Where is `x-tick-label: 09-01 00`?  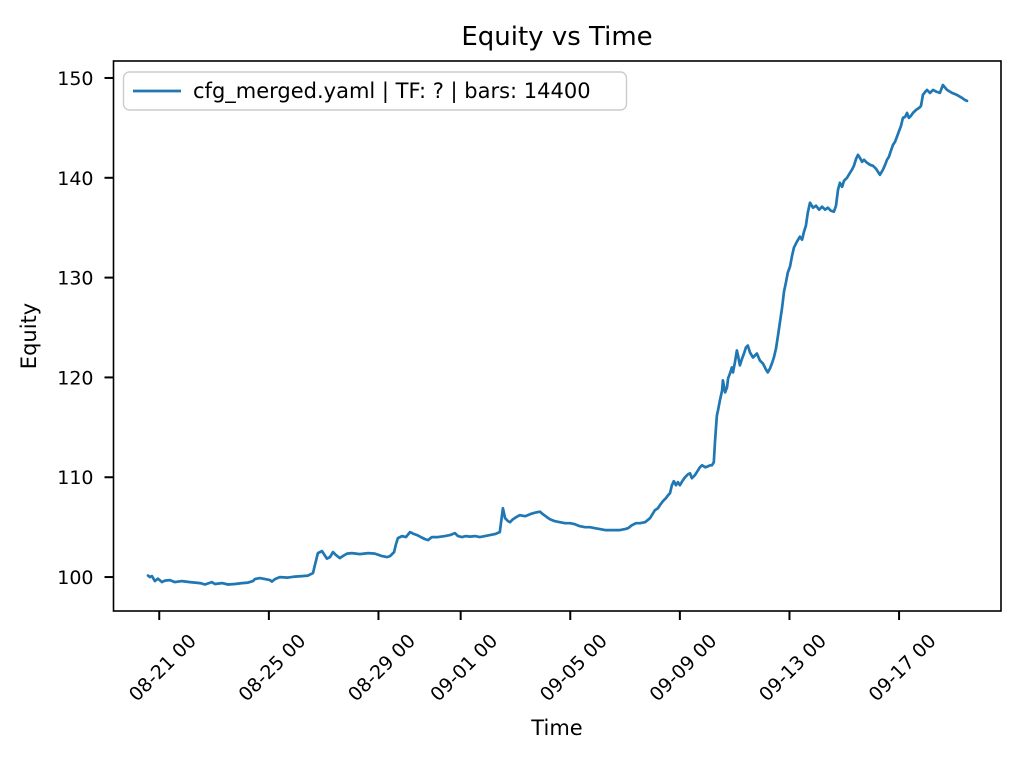 x-tick-label: 09-01 00 is located at coordinates (464, 668).